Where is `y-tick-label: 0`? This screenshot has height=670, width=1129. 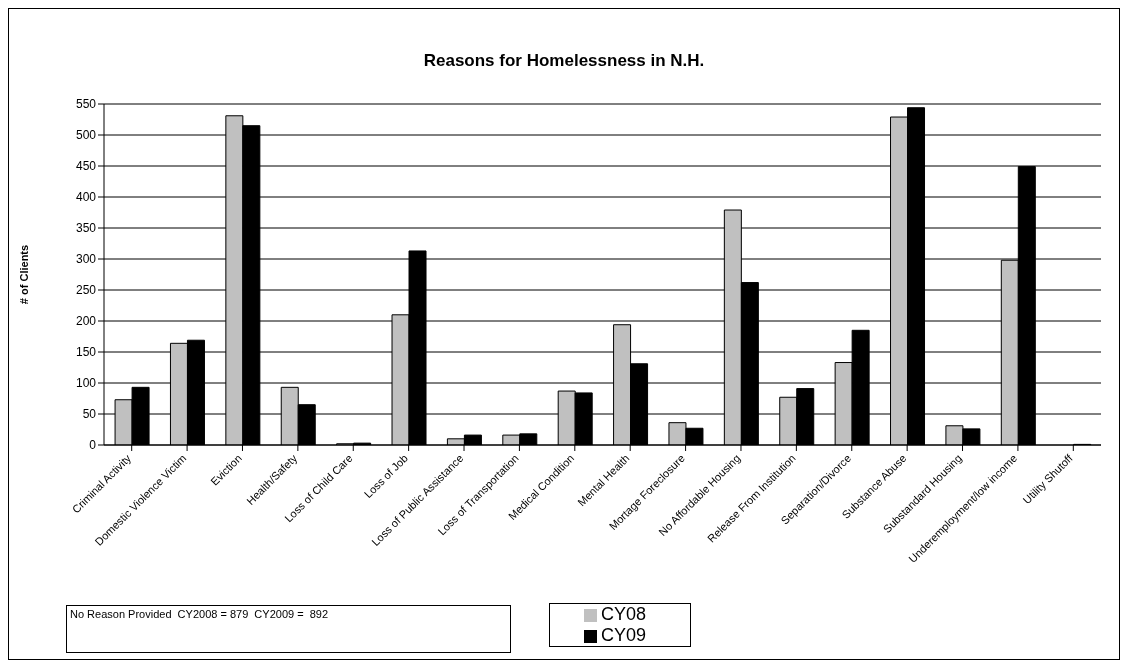
y-tick-label: 0 is located at coordinates (93, 445).